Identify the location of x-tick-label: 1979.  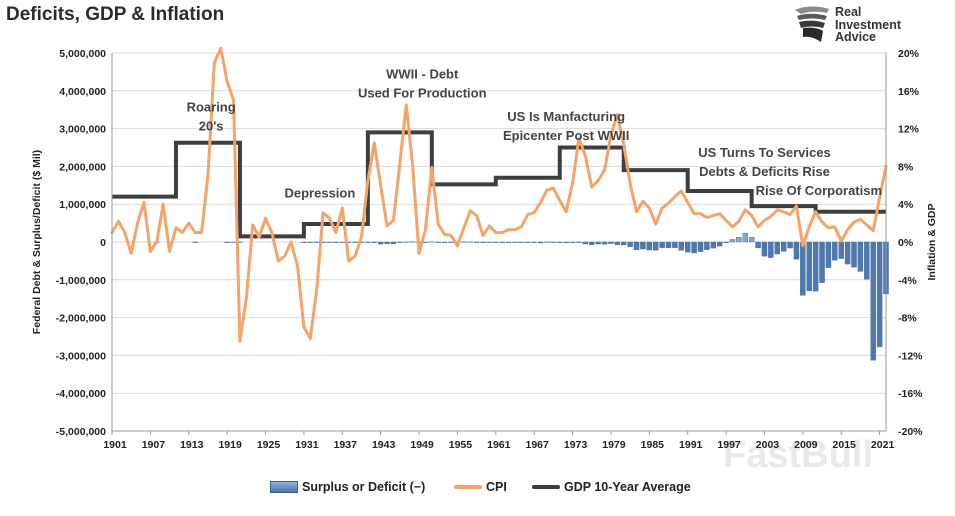
(614, 445).